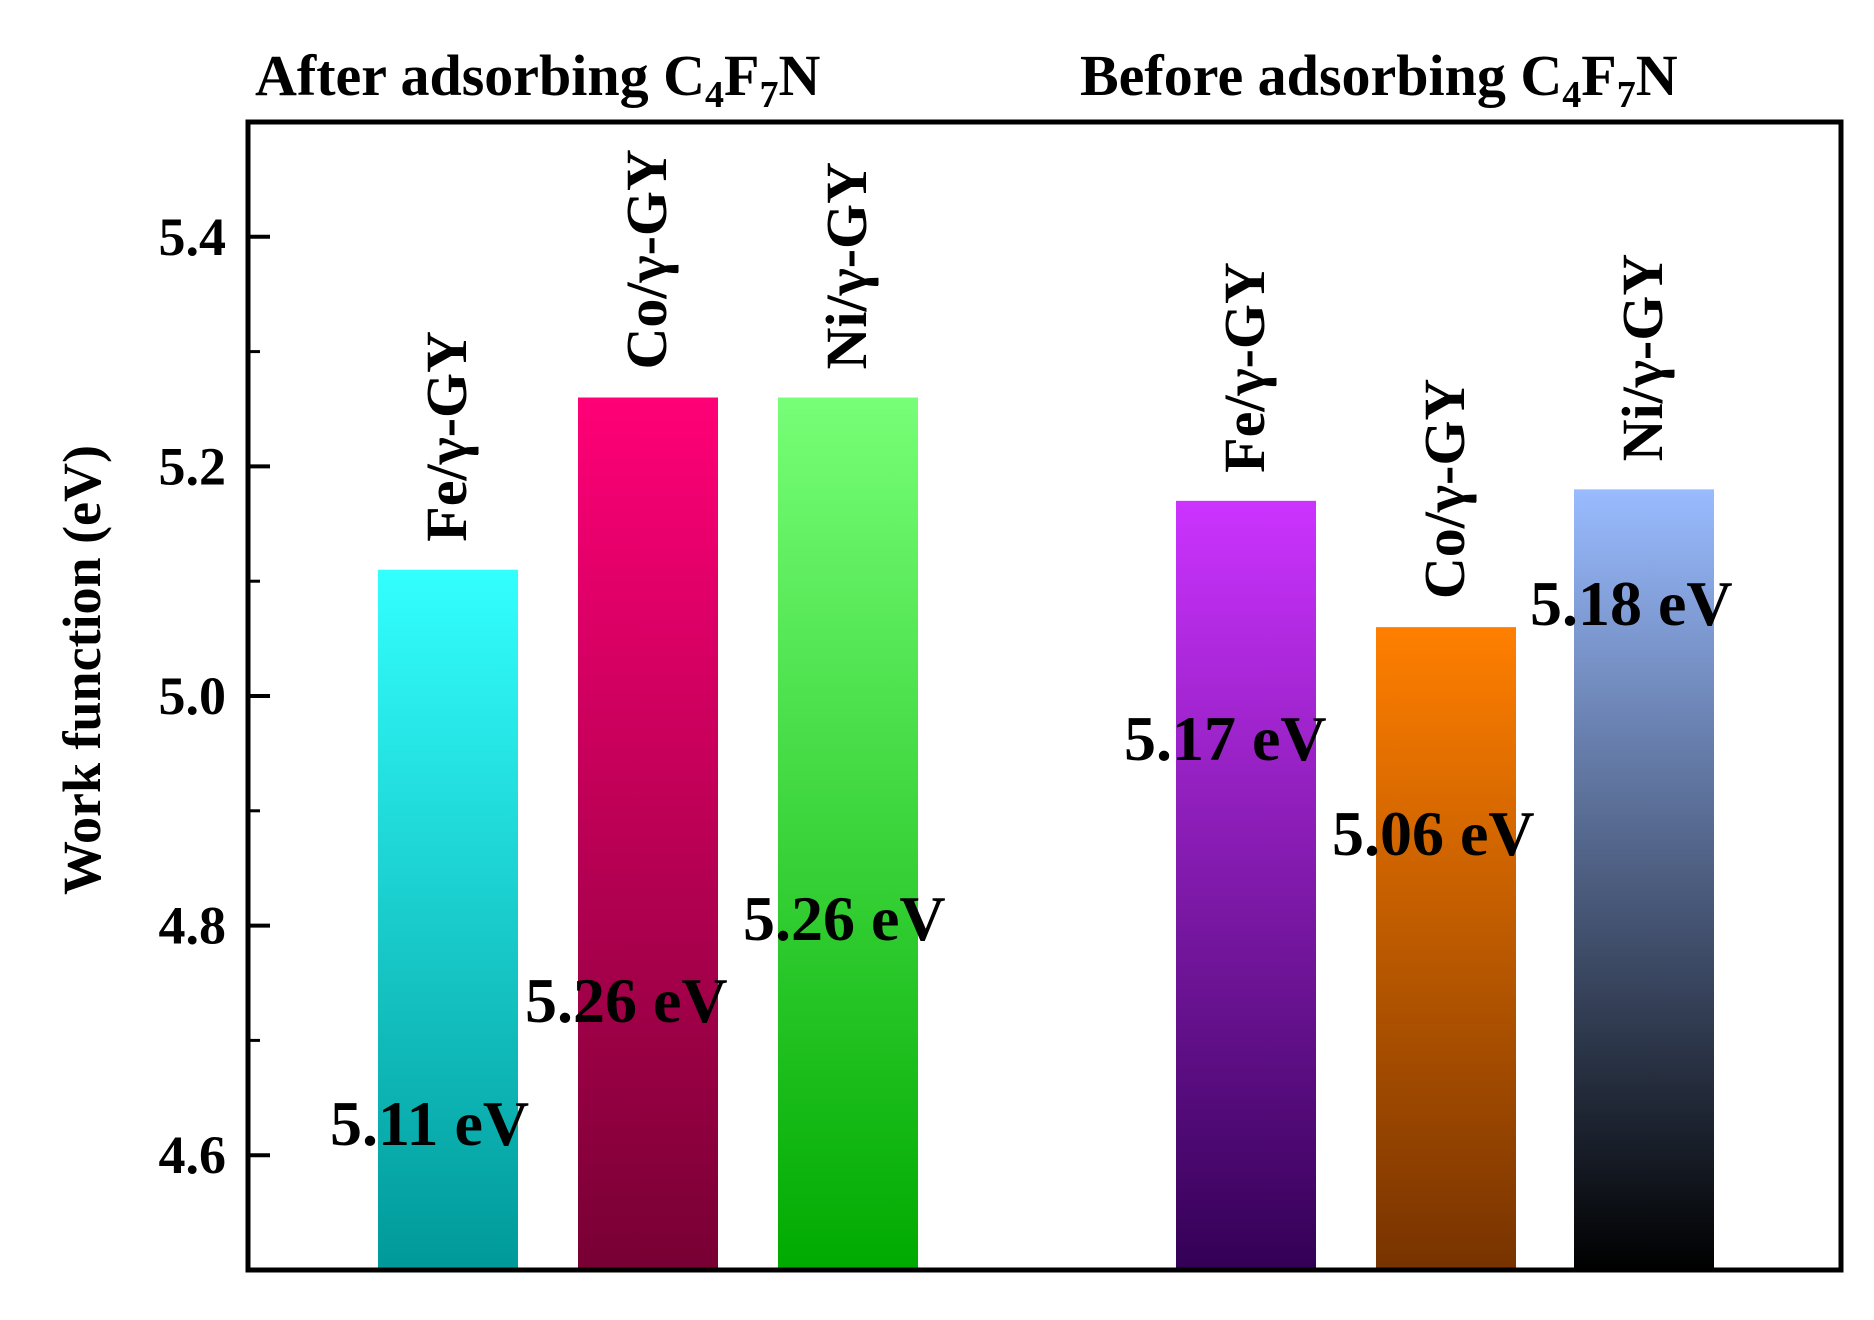 The image size is (1874, 1320). Describe the element at coordinates (537, 79) in the screenshot. I see `group-title-after: After adsorbing C4F7N` at that location.